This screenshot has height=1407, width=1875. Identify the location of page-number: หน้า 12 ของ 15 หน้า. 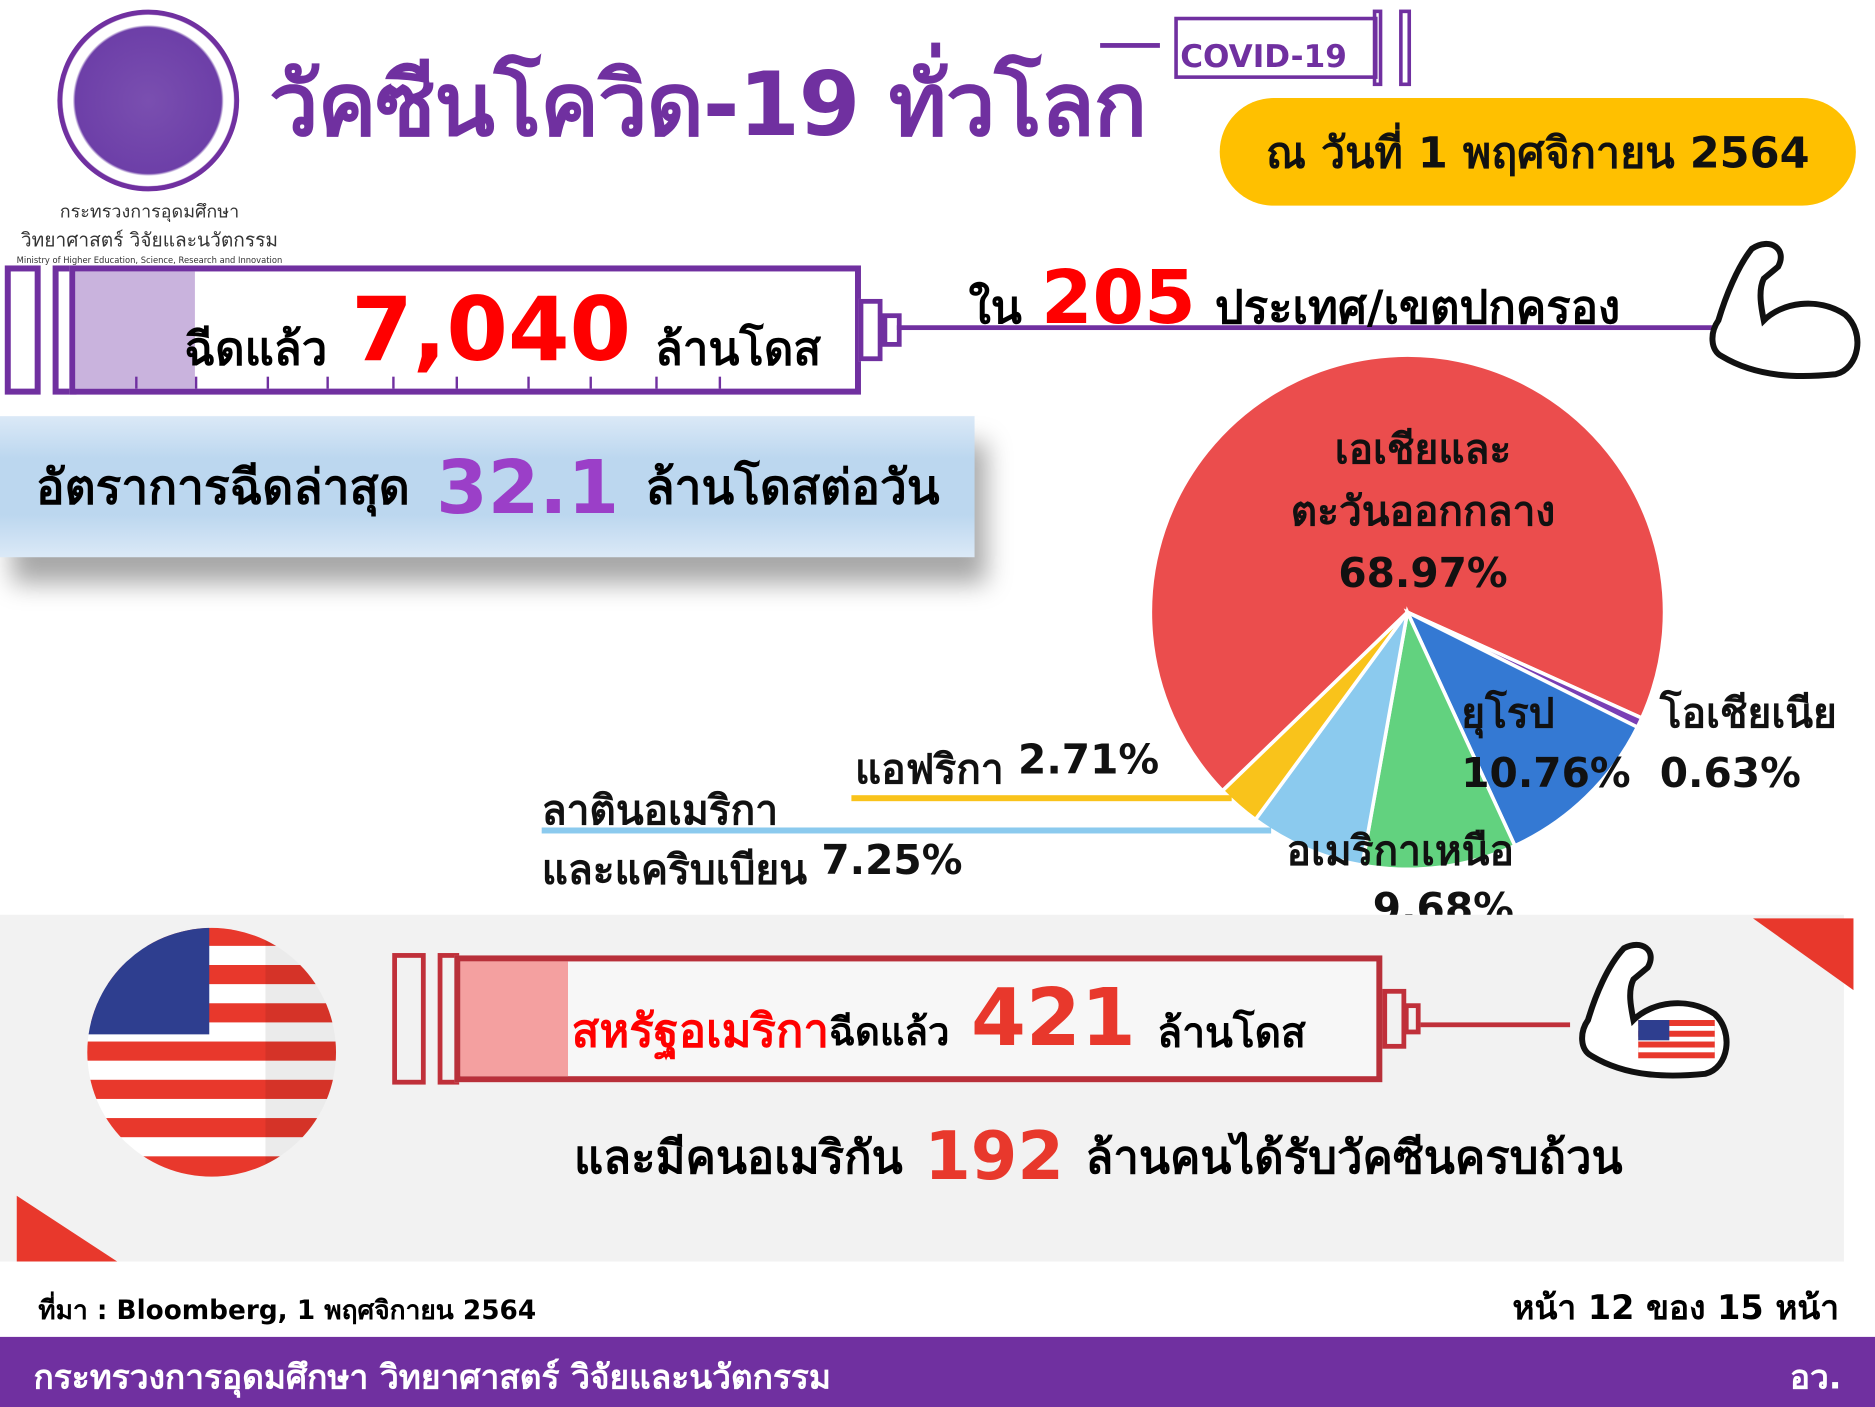
(1676, 1307).